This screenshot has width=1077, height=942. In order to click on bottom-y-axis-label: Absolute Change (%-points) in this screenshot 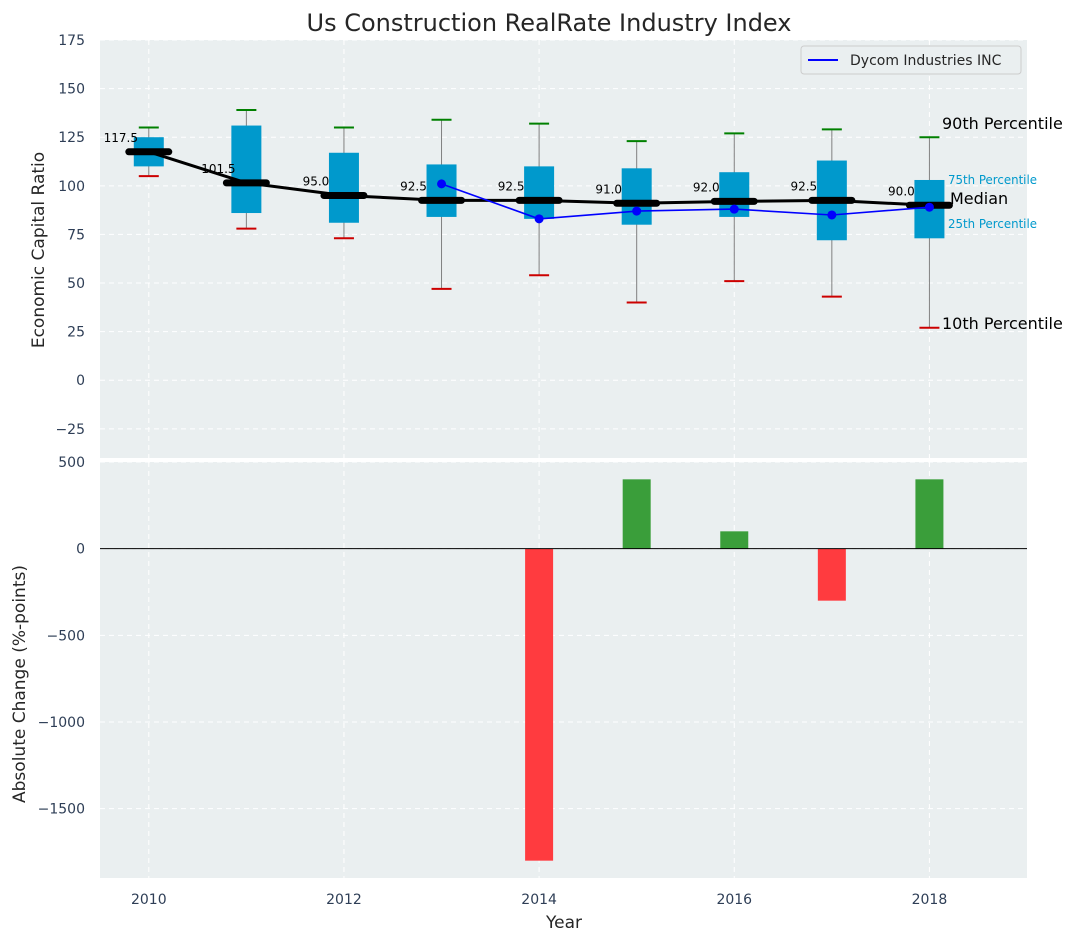, I will do `click(20, 684)`.